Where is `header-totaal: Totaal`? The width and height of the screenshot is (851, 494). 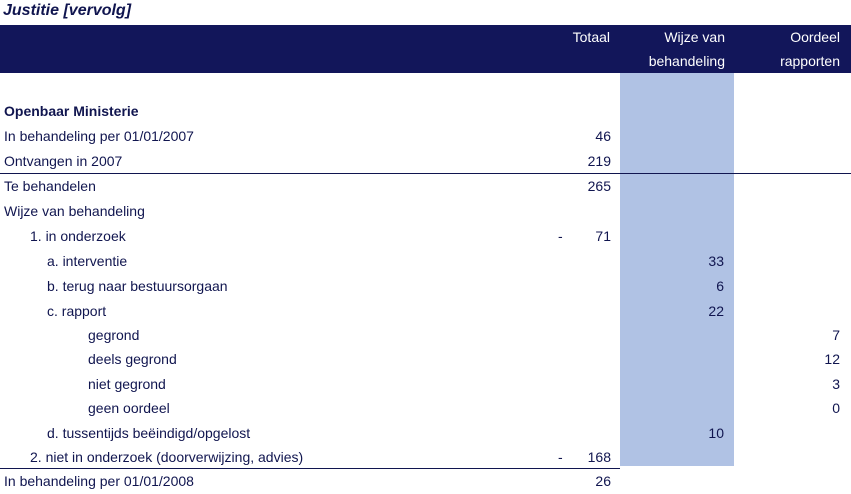 header-totaal: Totaal is located at coordinates (591, 37).